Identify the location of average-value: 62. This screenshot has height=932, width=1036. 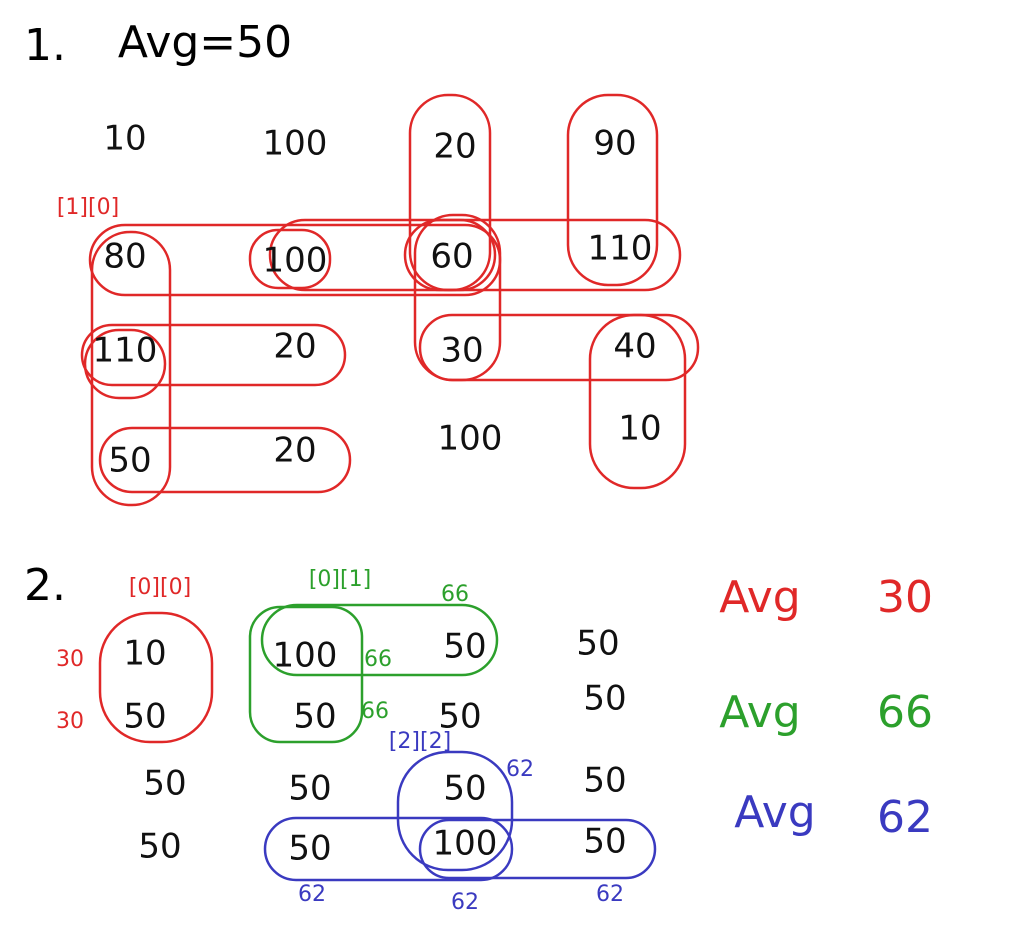
(905, 817).